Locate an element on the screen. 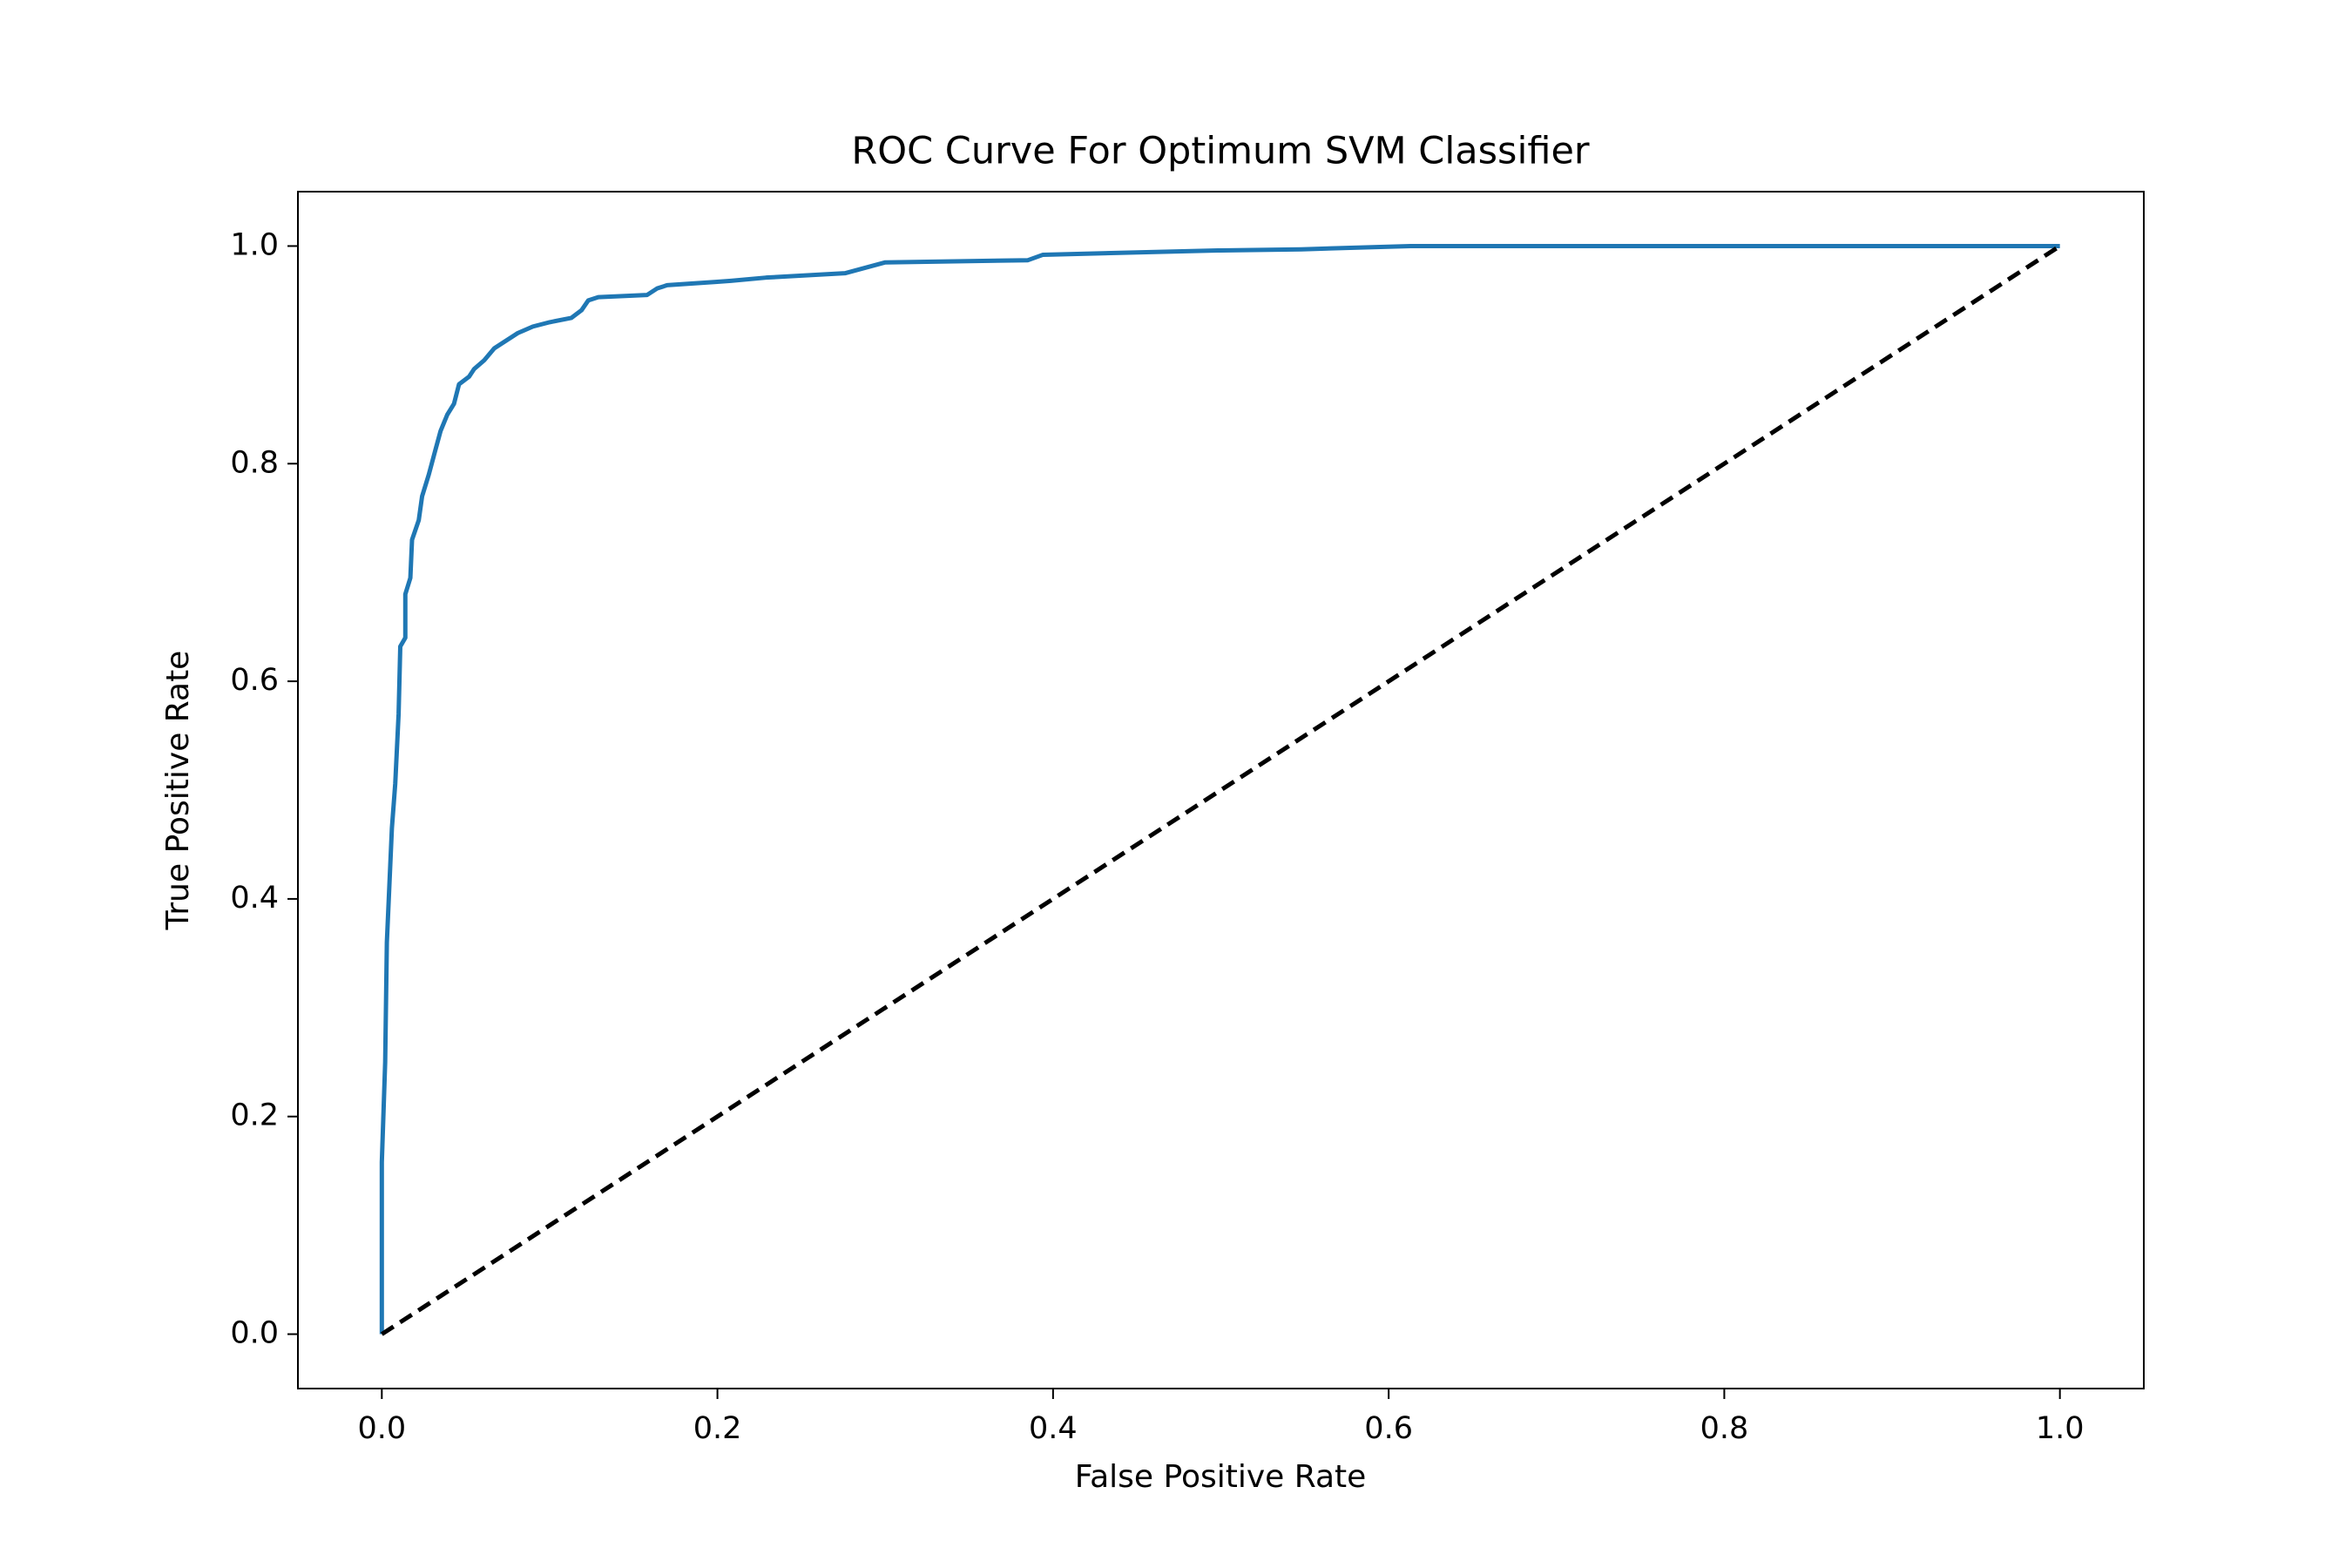 This screenshot has height=1568, width=2352. x-tick-label: 0.0 is located at coordinates (381, 1428).